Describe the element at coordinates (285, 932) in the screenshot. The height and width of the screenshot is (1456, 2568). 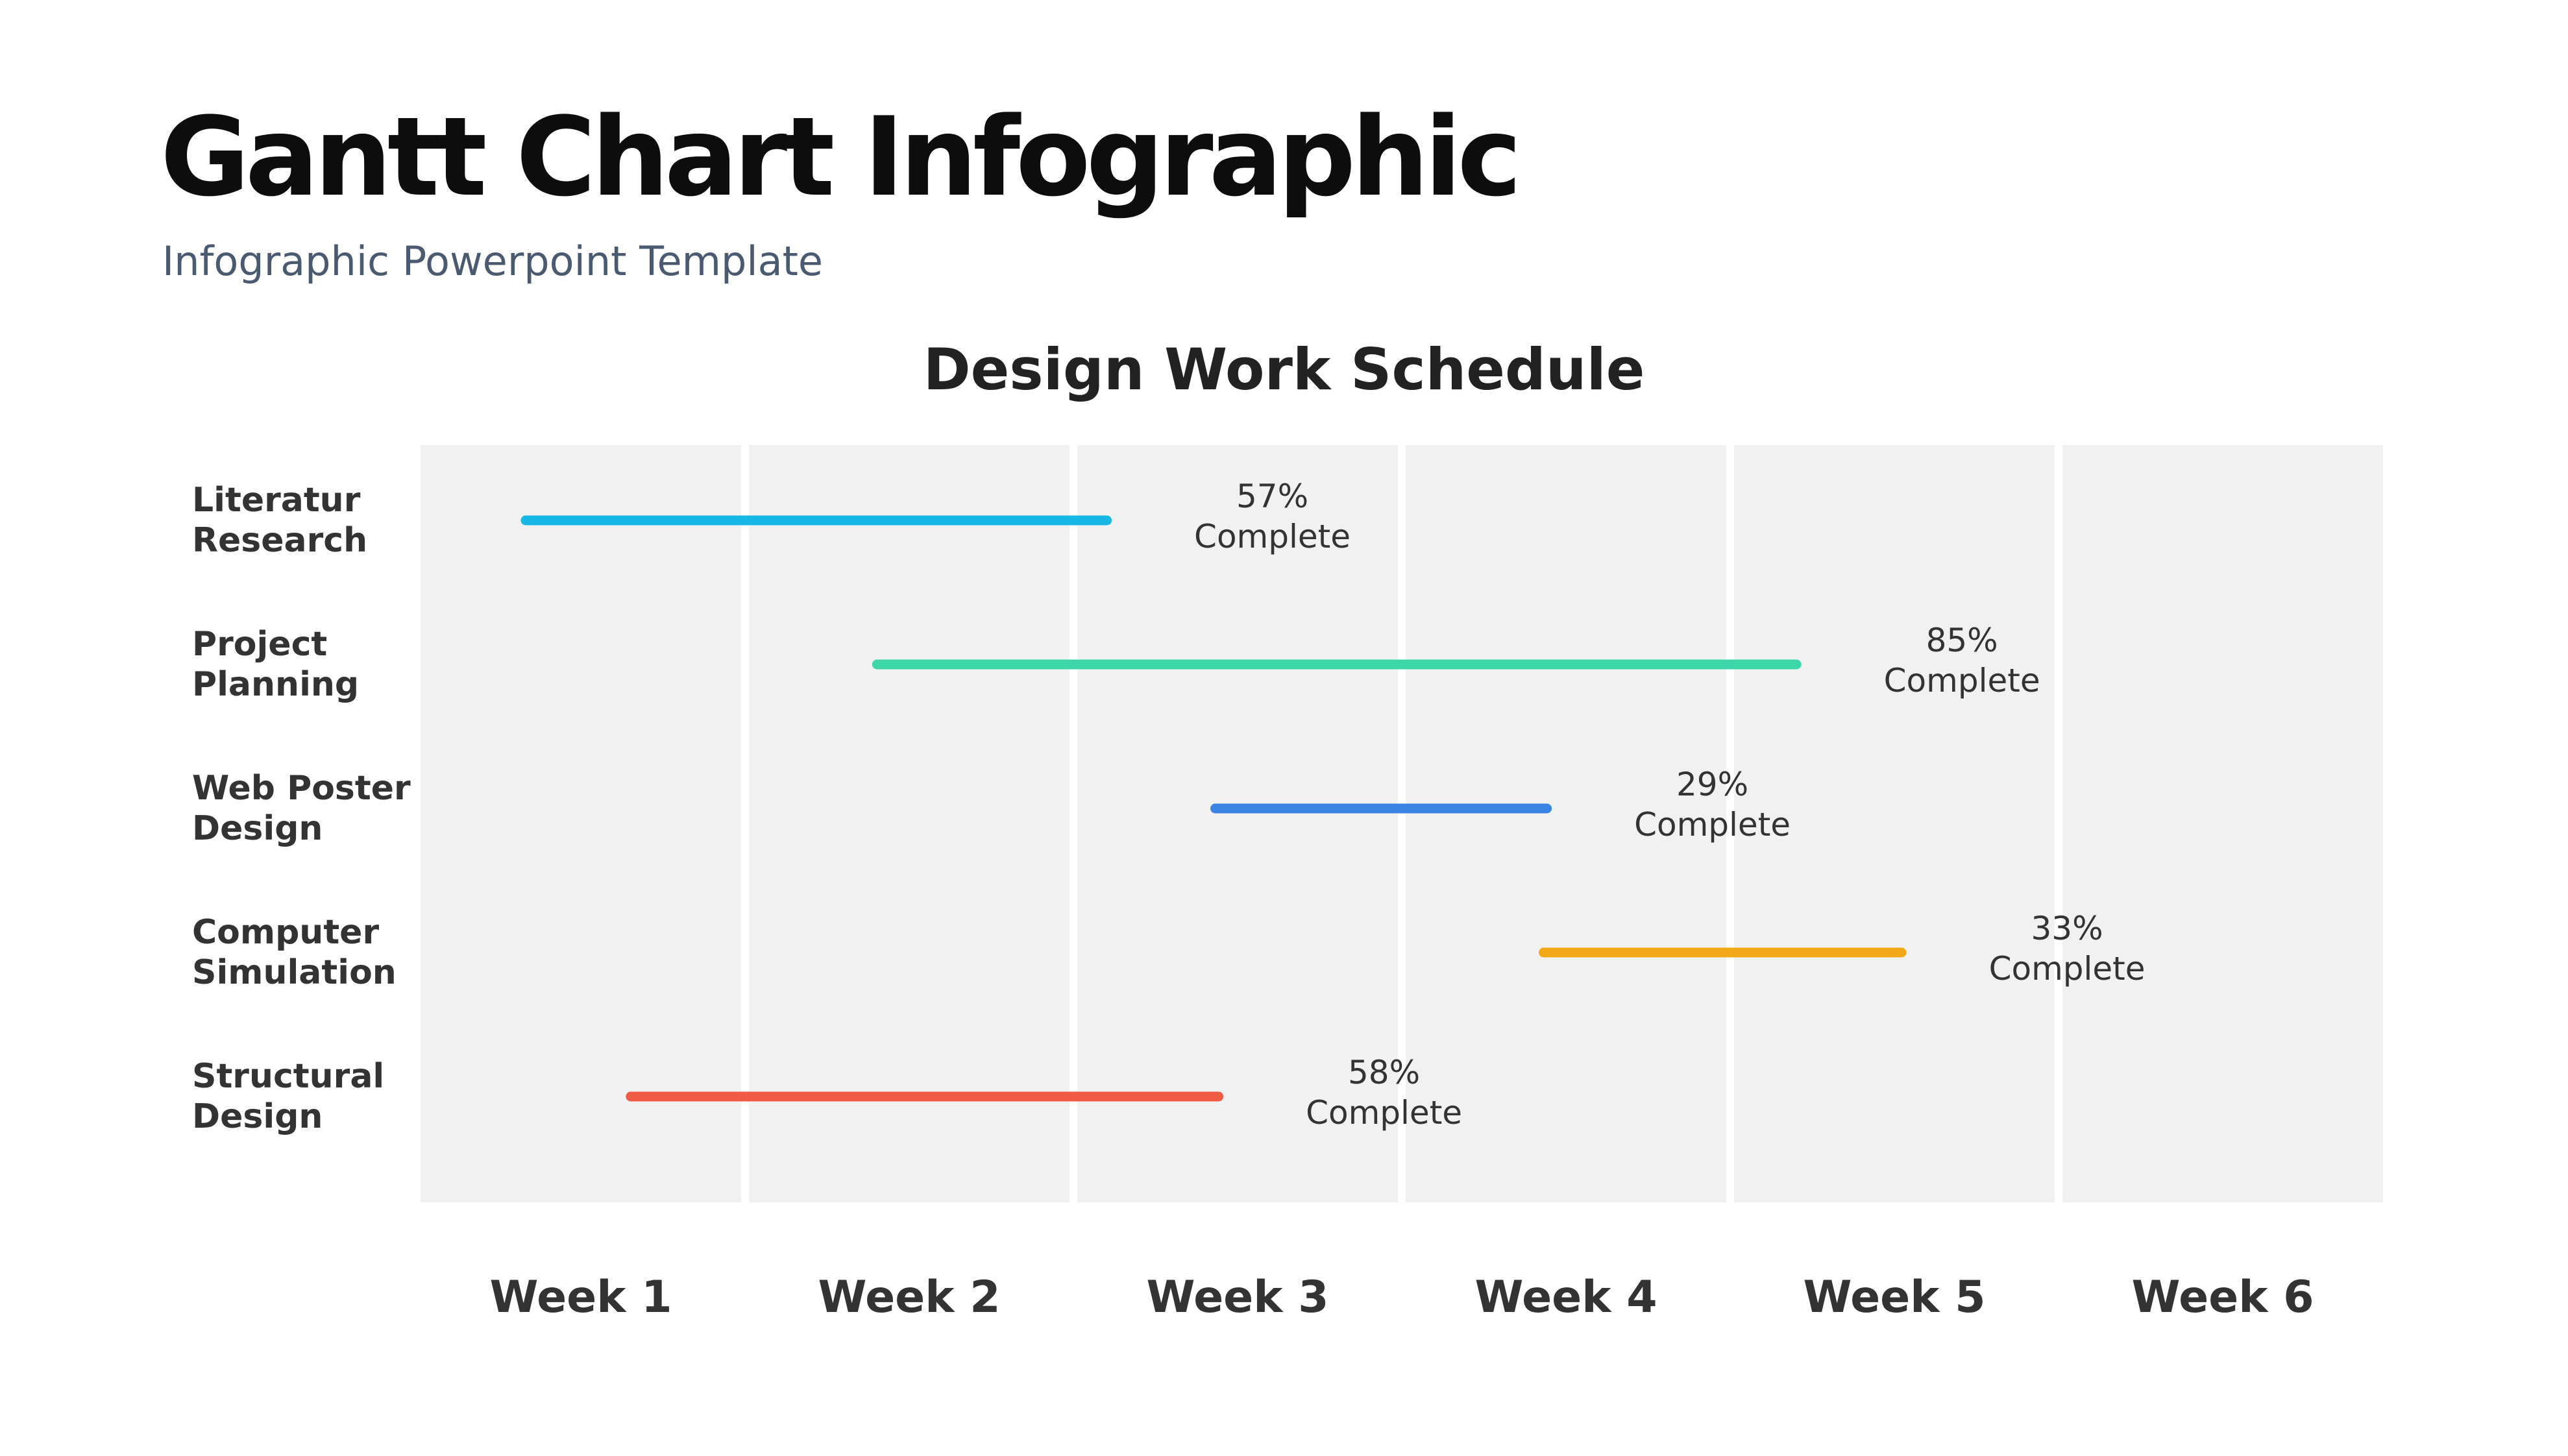
I see `task-label-line: Computer` at that location.